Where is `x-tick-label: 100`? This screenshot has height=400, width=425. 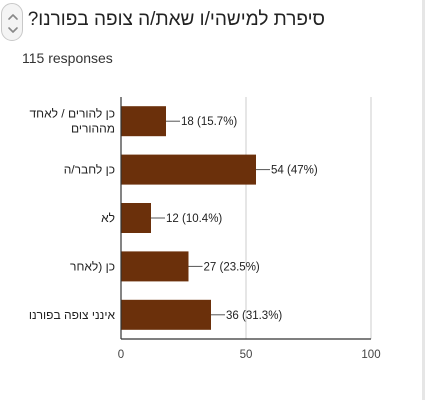 x-tick-label: 100 is located at coordinates (370, 355).